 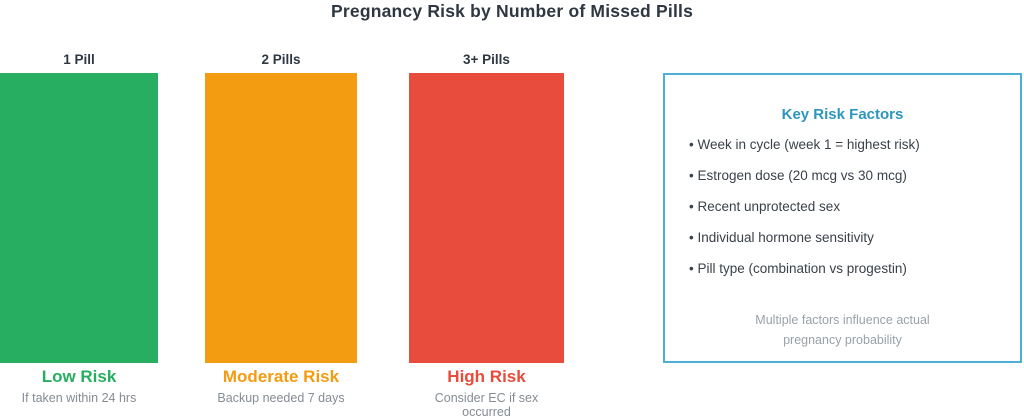 I want to click on bar-moderate-risk, so click(x=281, y=218).